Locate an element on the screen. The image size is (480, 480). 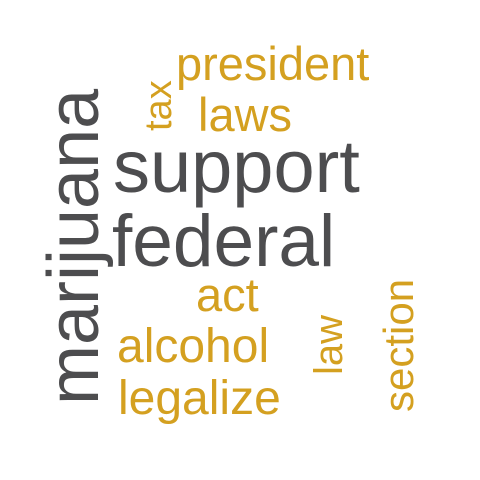
word-alcohol: alcohol is located at coordinates (193, 346).